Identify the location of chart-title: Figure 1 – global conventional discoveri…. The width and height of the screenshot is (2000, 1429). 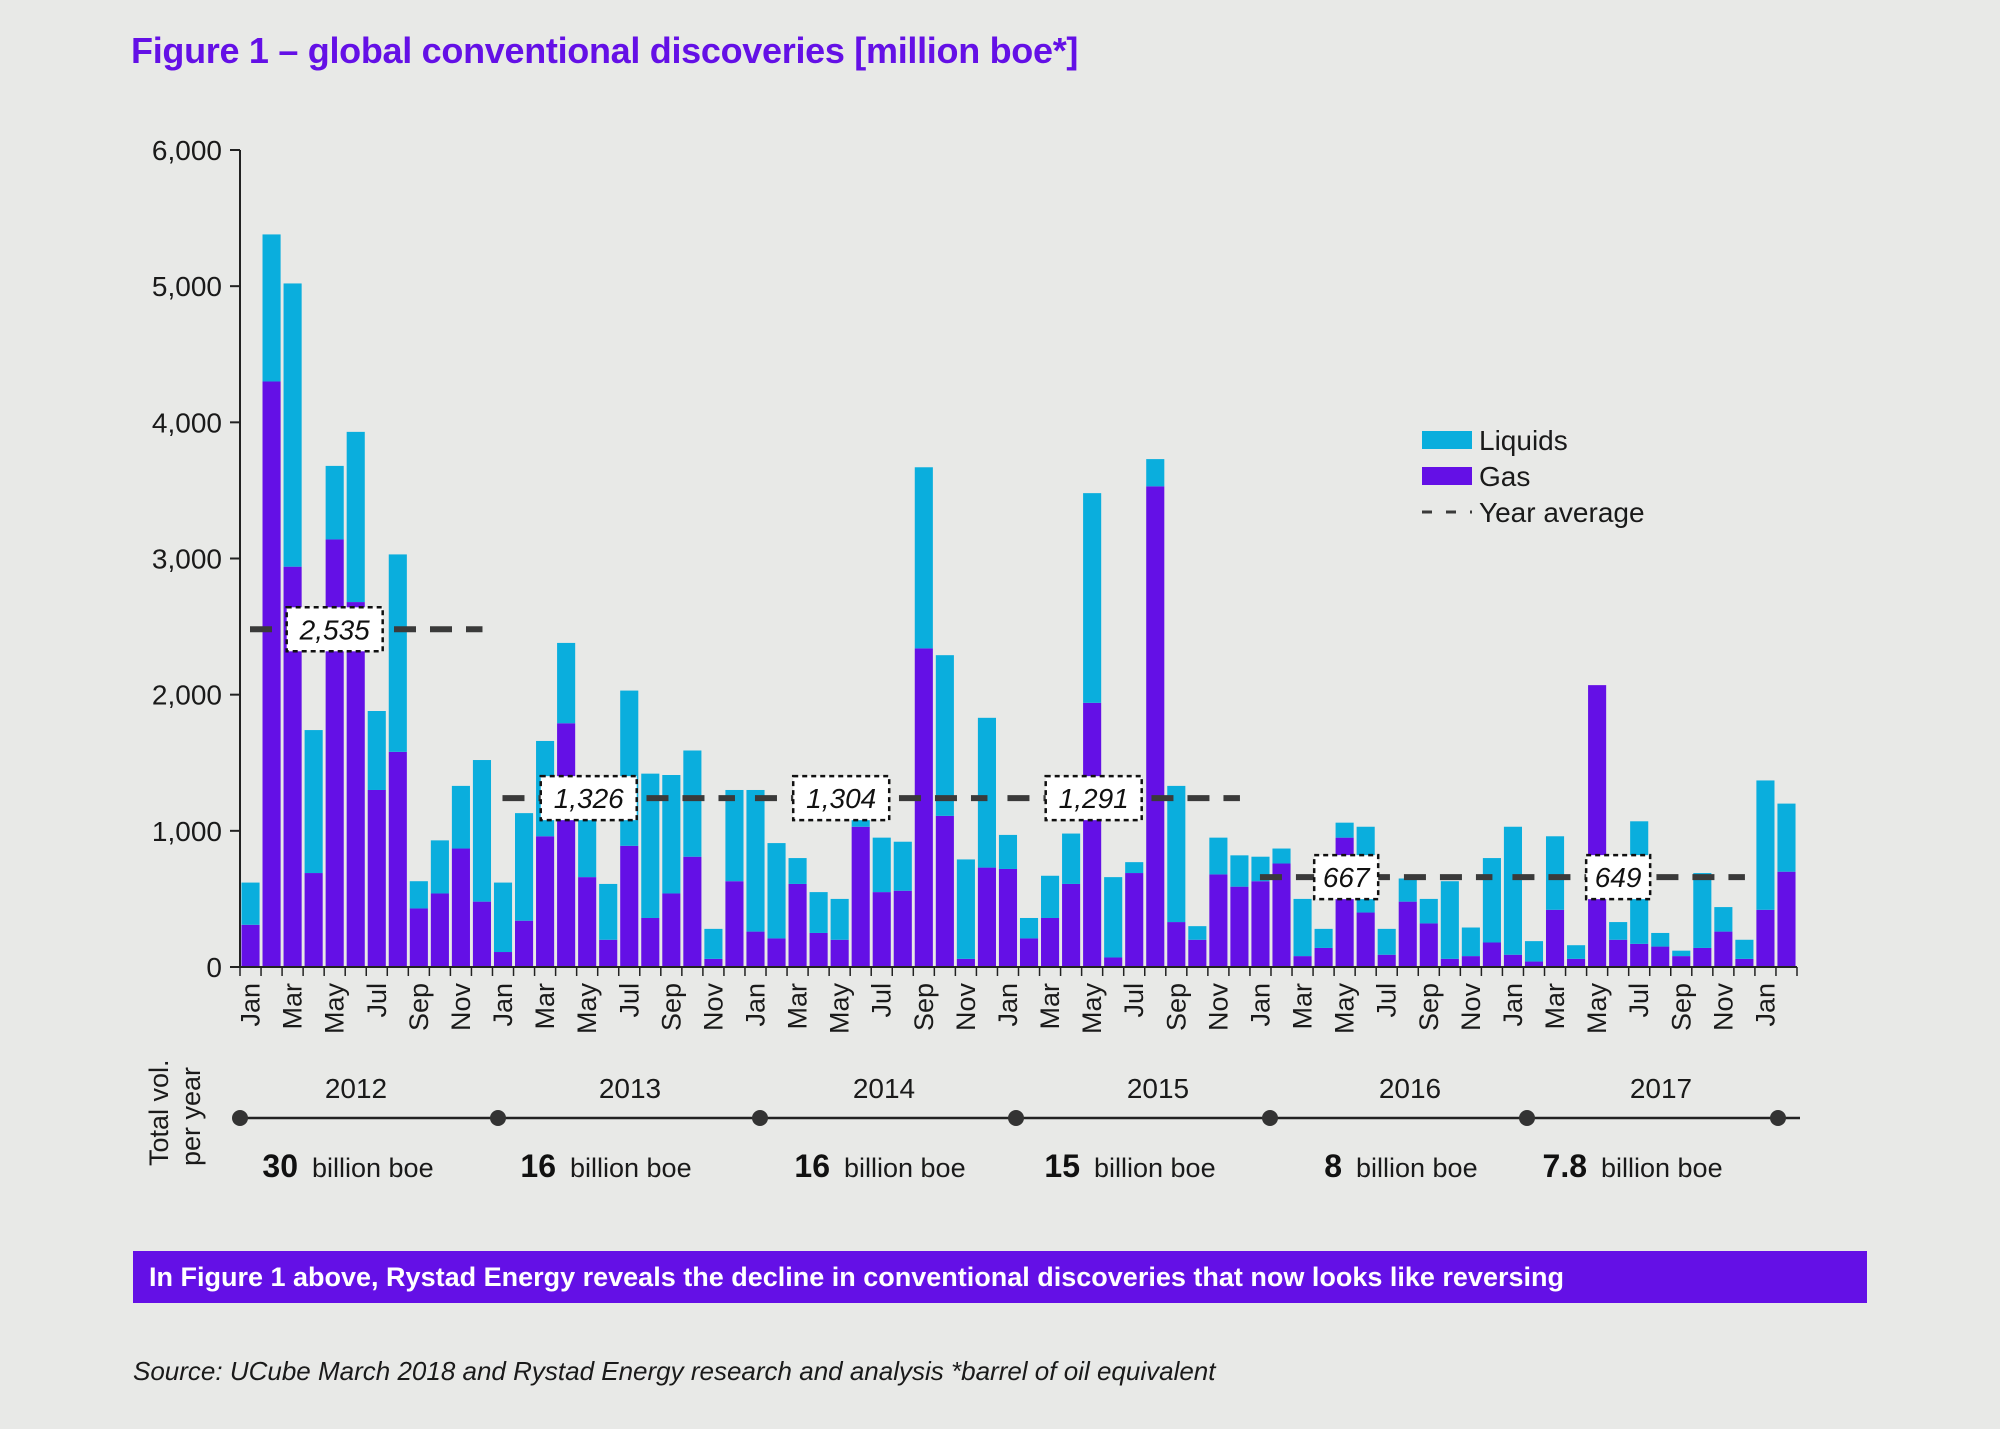
(605, 50).